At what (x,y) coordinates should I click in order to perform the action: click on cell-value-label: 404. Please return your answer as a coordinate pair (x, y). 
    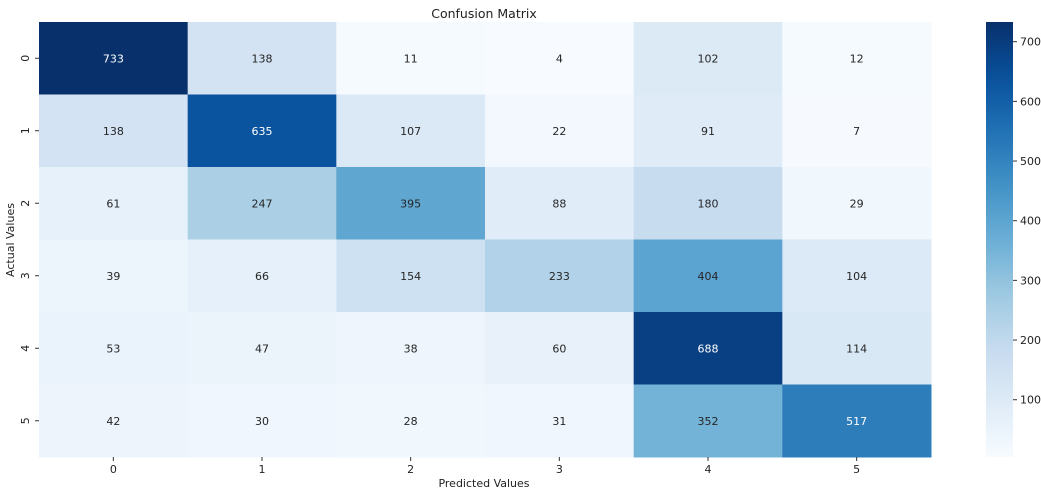
    Looking at the image, I should click on (708, 276).